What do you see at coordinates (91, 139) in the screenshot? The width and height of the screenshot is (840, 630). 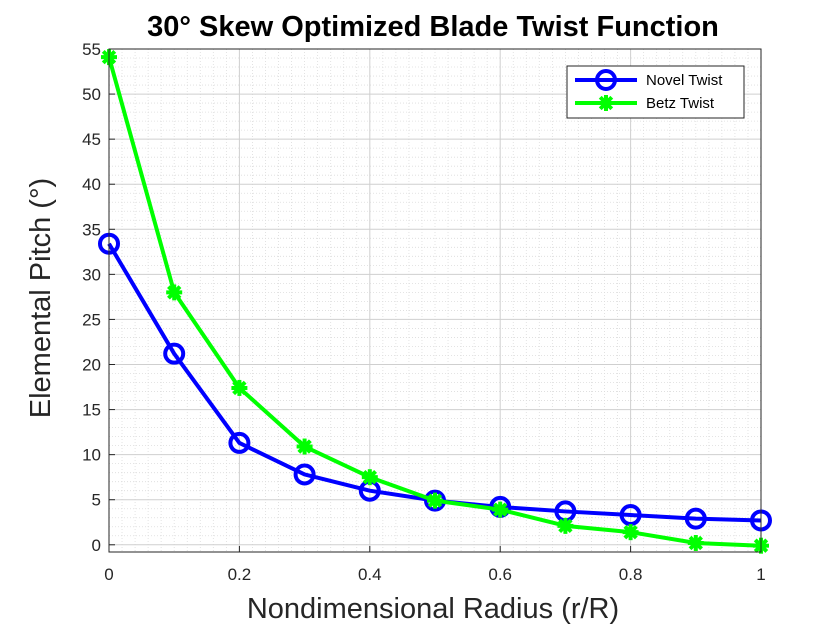 I see `y-tick-label: 45` at bounding box center [91, 139].